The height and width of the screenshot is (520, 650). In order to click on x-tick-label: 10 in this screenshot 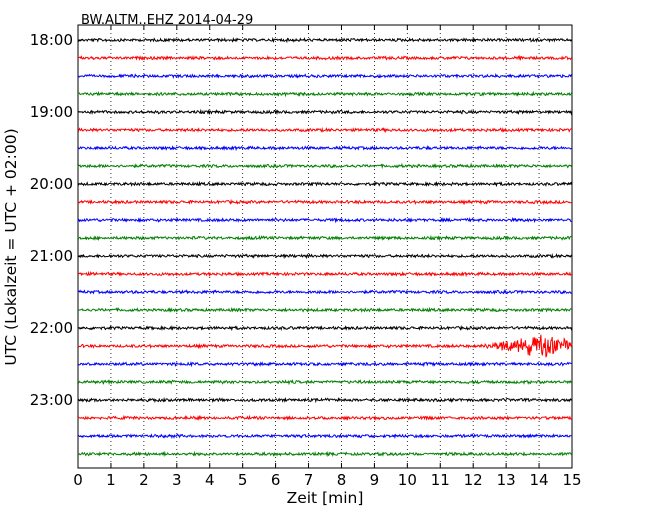, I will do `click(407, 480)`.